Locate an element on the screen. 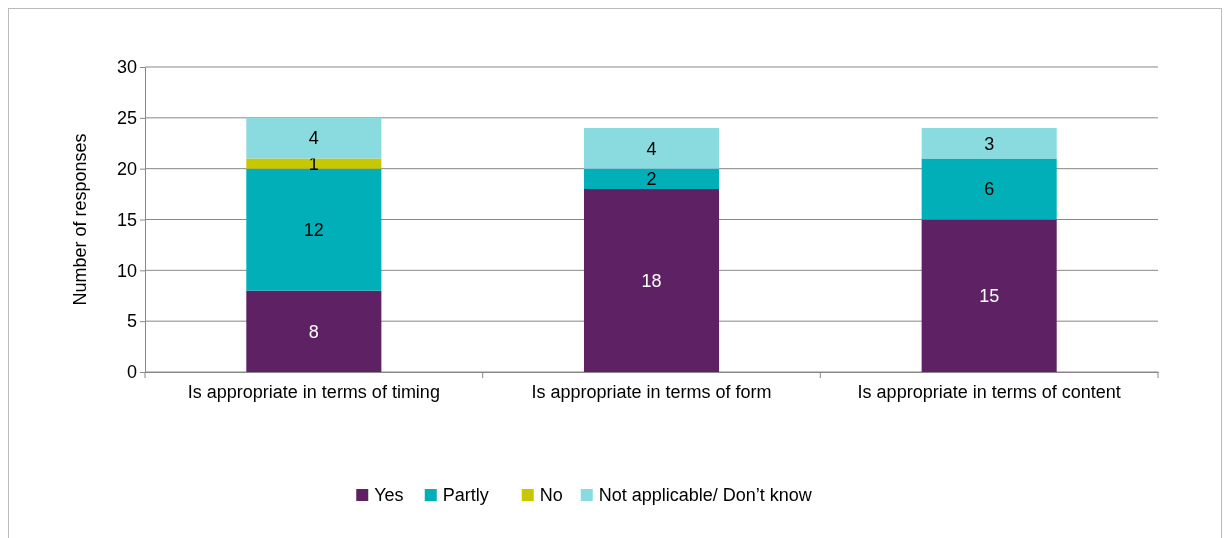 Image resolution: width=1225 pixels, height=538 pixels. data-label: 8 is located at coordinates (313, 331).